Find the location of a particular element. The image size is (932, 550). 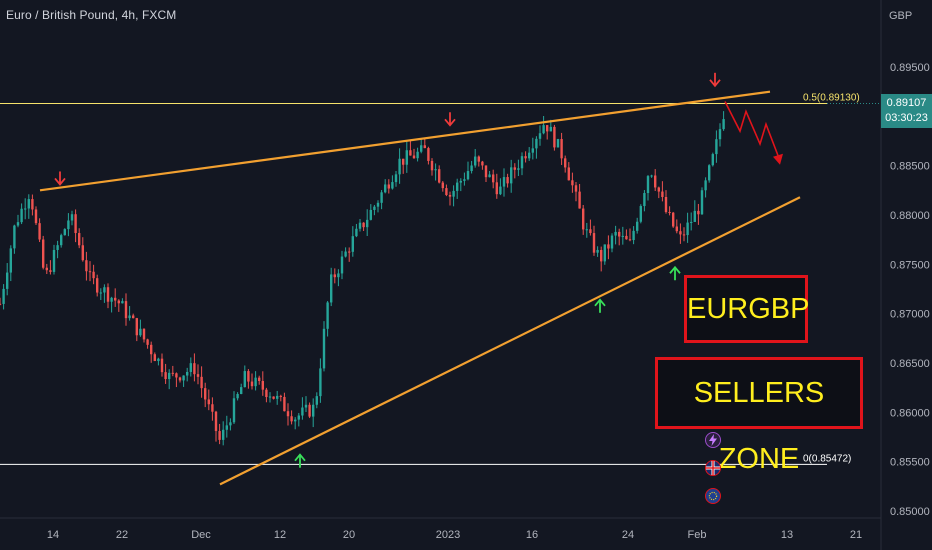

uk-flag-icon is located at coordinates (713, 468).